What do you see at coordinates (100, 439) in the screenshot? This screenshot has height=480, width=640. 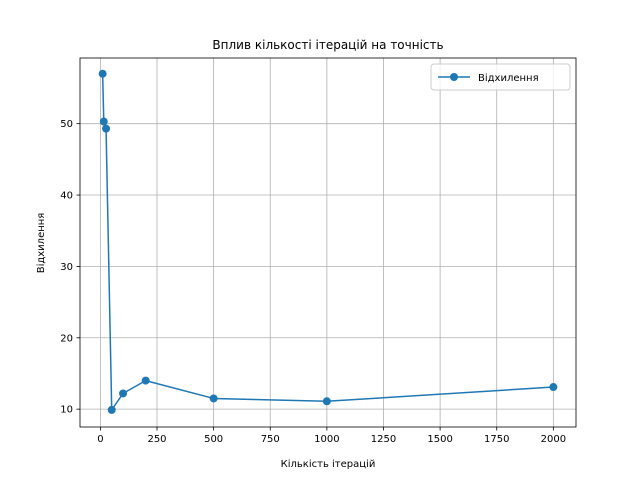 I see `x-tick-label: 0` at bounding box center [100, 439].